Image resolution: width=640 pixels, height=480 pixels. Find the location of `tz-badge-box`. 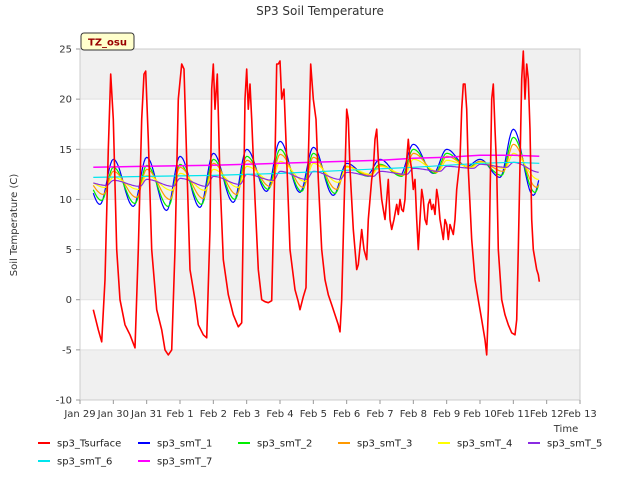

tz-badge-box is located at coordinates (107, 41).